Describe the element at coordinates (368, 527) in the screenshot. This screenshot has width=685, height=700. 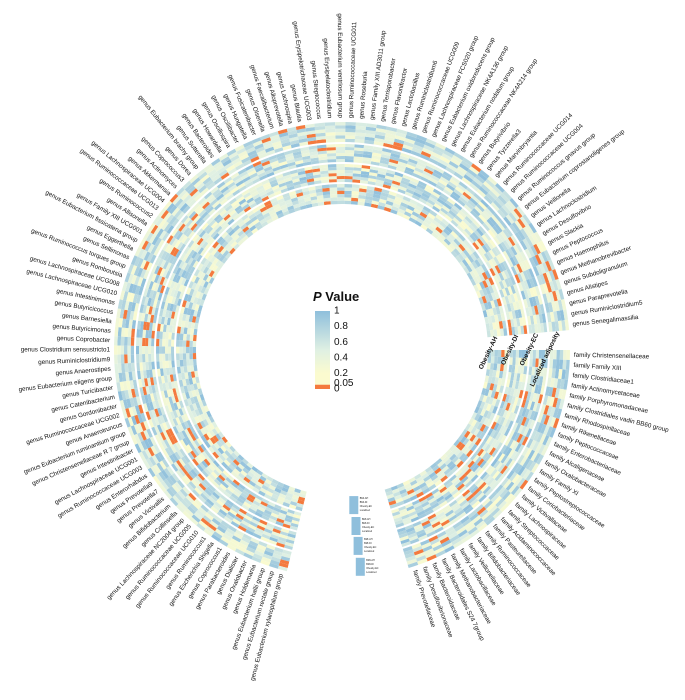
I see `inner-legend-text: Obesity-EC` at that location.